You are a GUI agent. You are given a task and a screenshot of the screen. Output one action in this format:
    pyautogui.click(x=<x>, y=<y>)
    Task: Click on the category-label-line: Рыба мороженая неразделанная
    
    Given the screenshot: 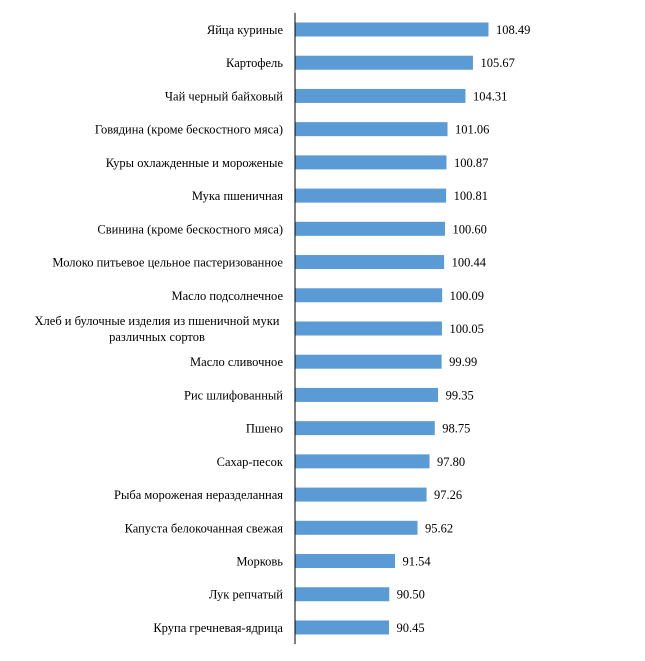 What is the action you would take?
    pyautogui.click(x=198, y=495)
    